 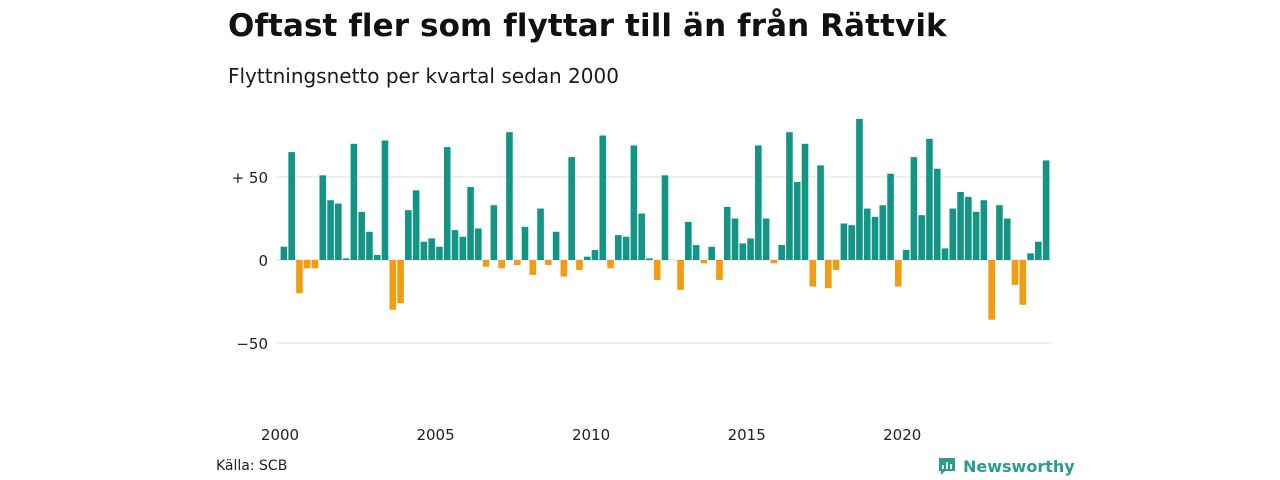 What do you see at coordinates (719, 270) in the screenshot?
I see `bar-2014Q1` at bounding box center [719, 270].